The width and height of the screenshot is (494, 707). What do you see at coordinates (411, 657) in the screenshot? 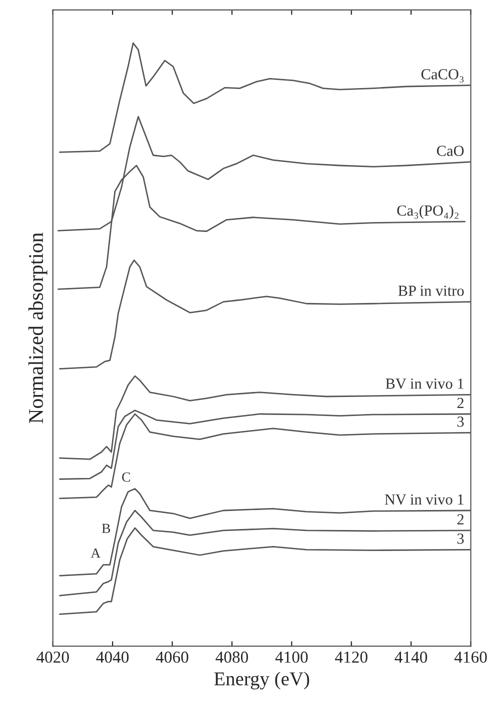
I see `x-tick-label: 4140` at bounding box center [411, 657].